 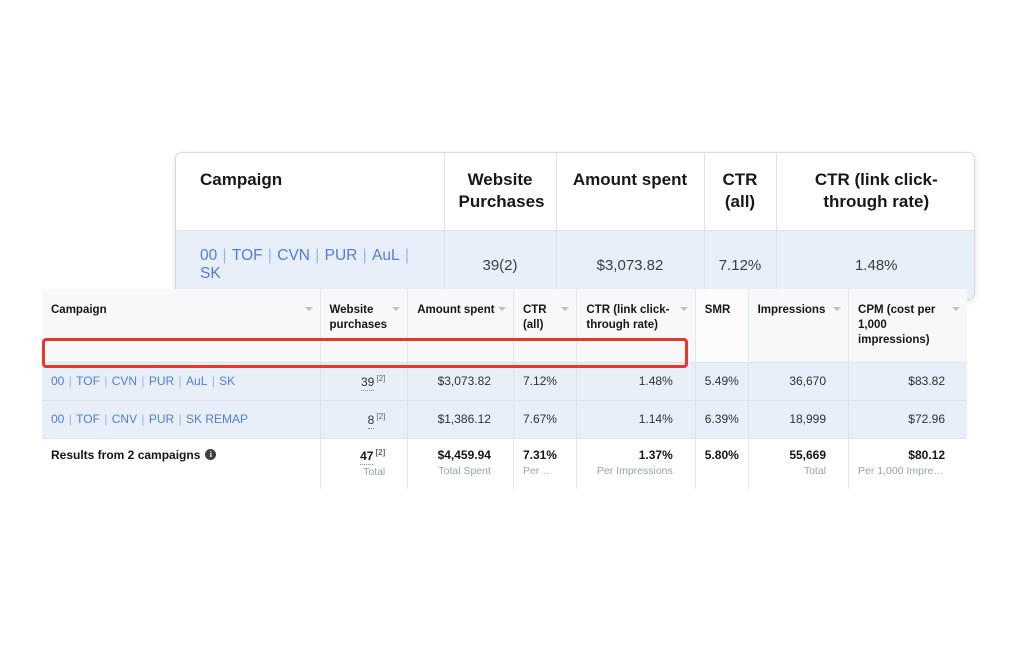 I want to click on callout-header-amount-spent: Amount spent, so click(x=630, y=192).